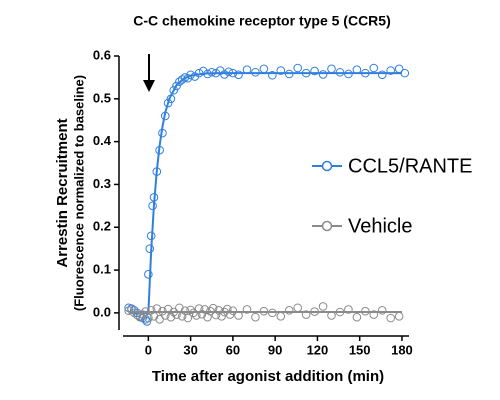  I want to click on x-tick-label: 150, so click(360, 349).